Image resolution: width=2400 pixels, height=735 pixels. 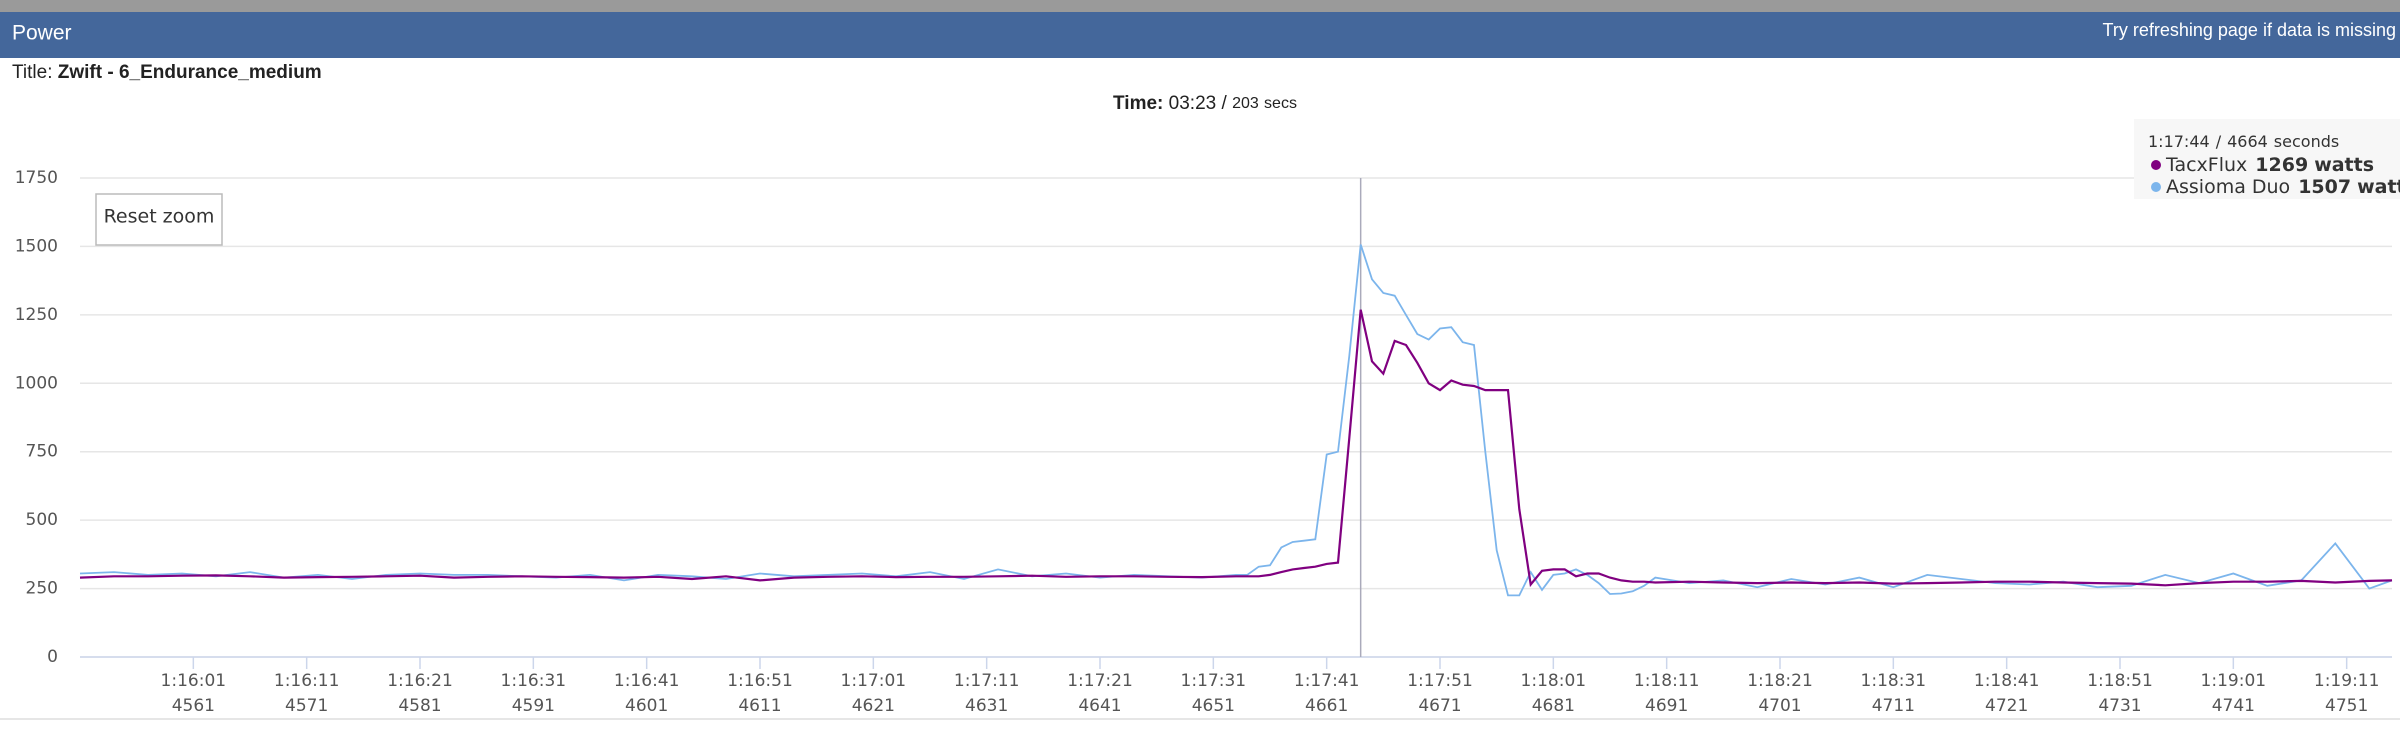 I want to click on title-label: Title:, so click(x=32, y=72).